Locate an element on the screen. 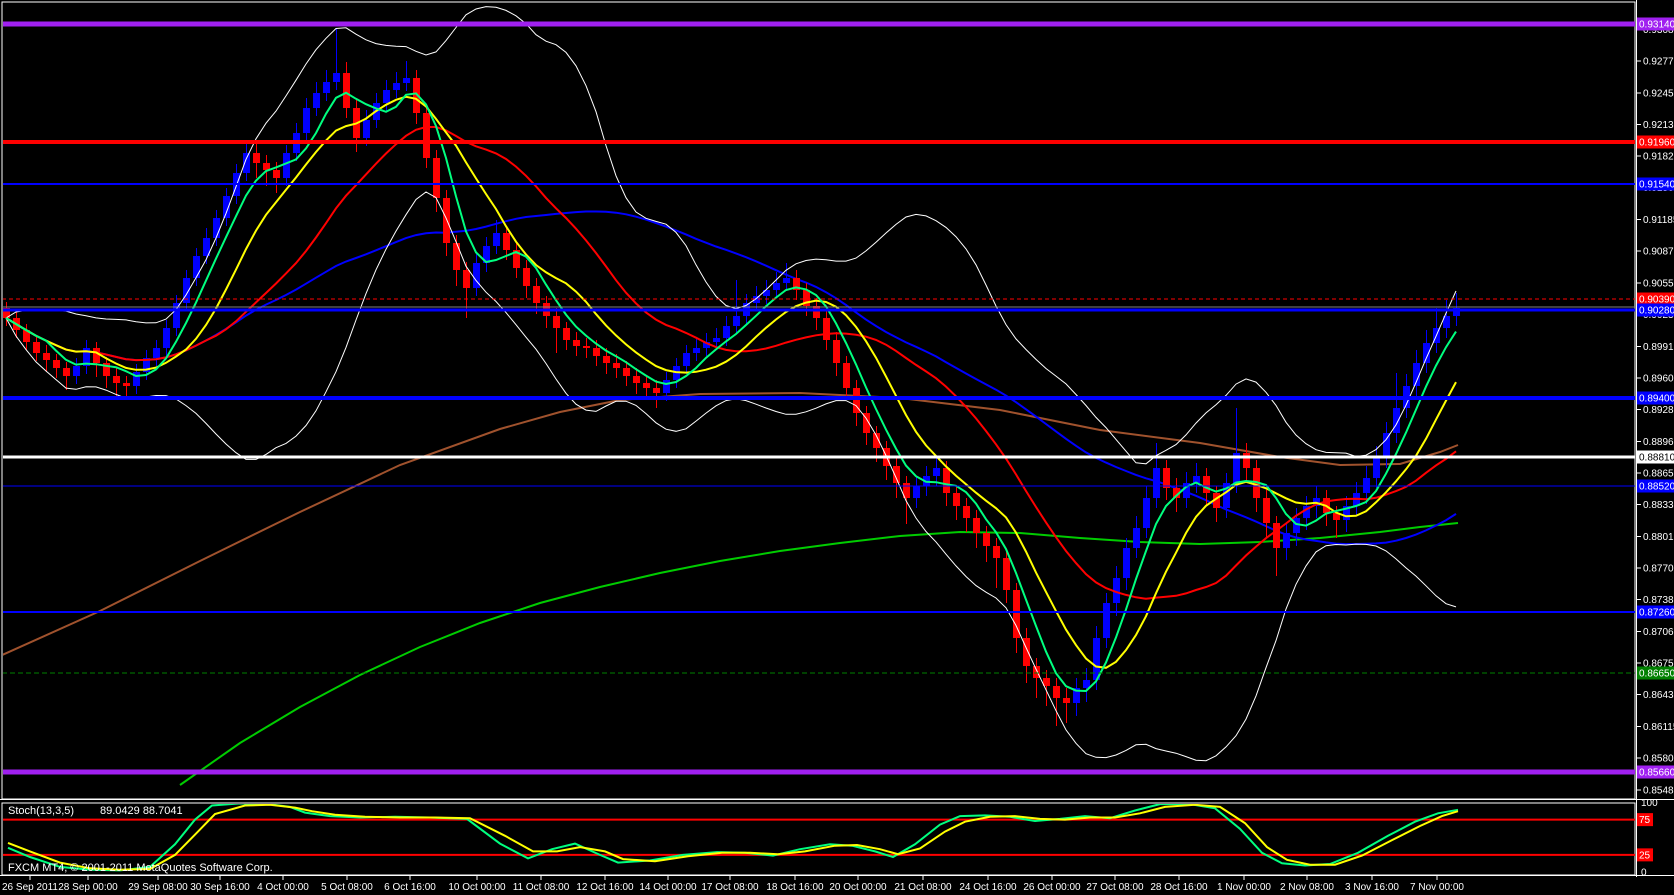  price-badge-label: 0.93140 is located at coordinates (1656, 25).